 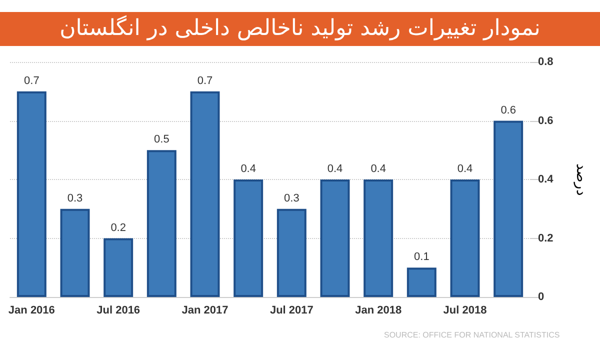 What do you see at coordinates (472, 335) in the screenshot?
I see `source-note: SOURCE: OFFICE FOR NATIONAL STATISTICS` at bounding box center [472, 335].